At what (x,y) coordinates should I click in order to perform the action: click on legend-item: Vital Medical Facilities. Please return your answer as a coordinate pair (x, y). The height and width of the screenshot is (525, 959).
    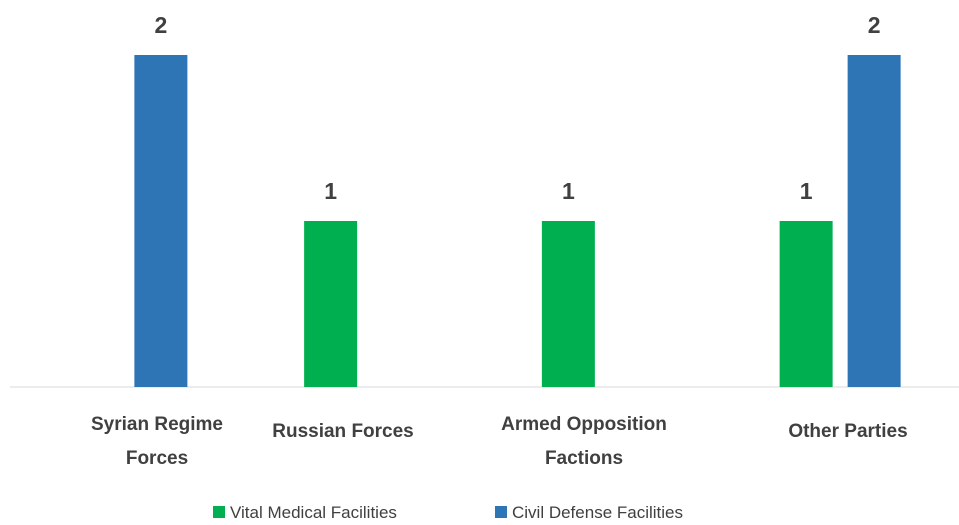
    Looking at the image, I should click on (305, 512).